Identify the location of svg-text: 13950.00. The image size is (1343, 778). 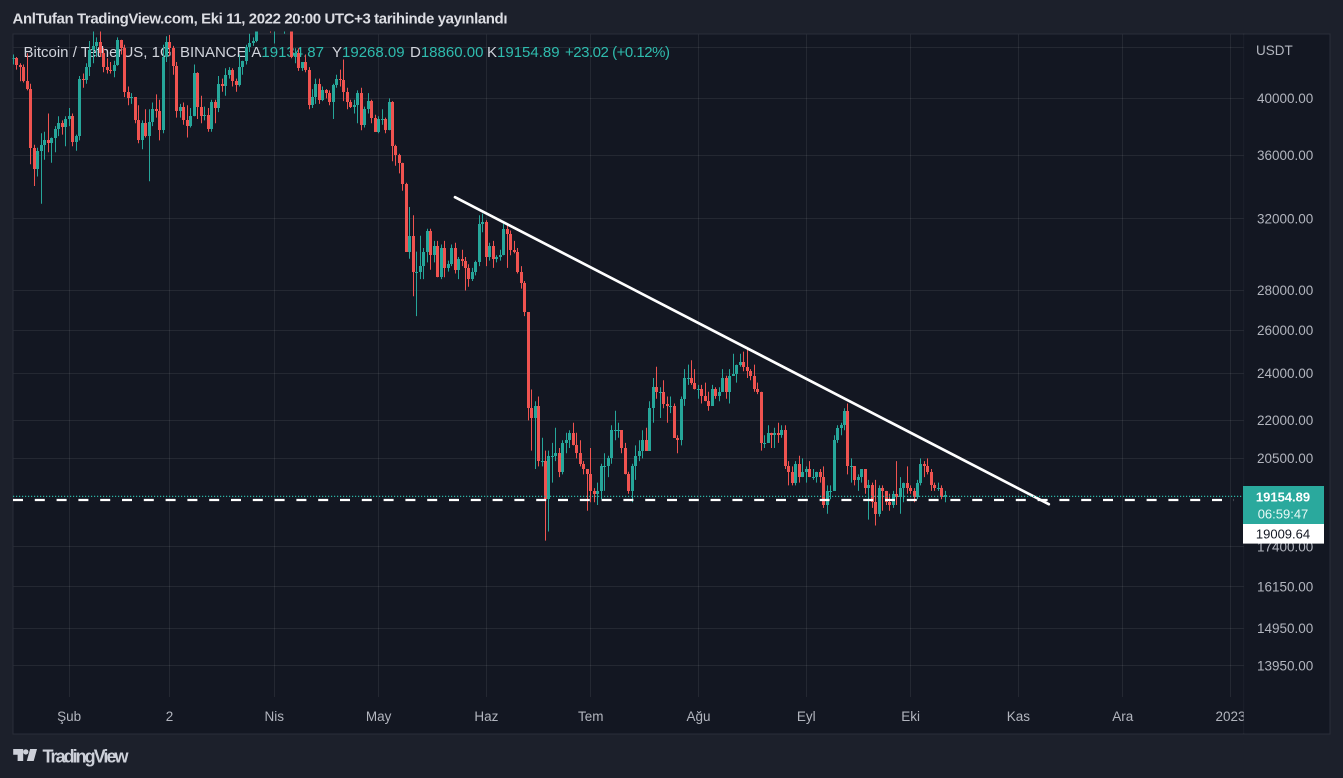
(1285, 665).